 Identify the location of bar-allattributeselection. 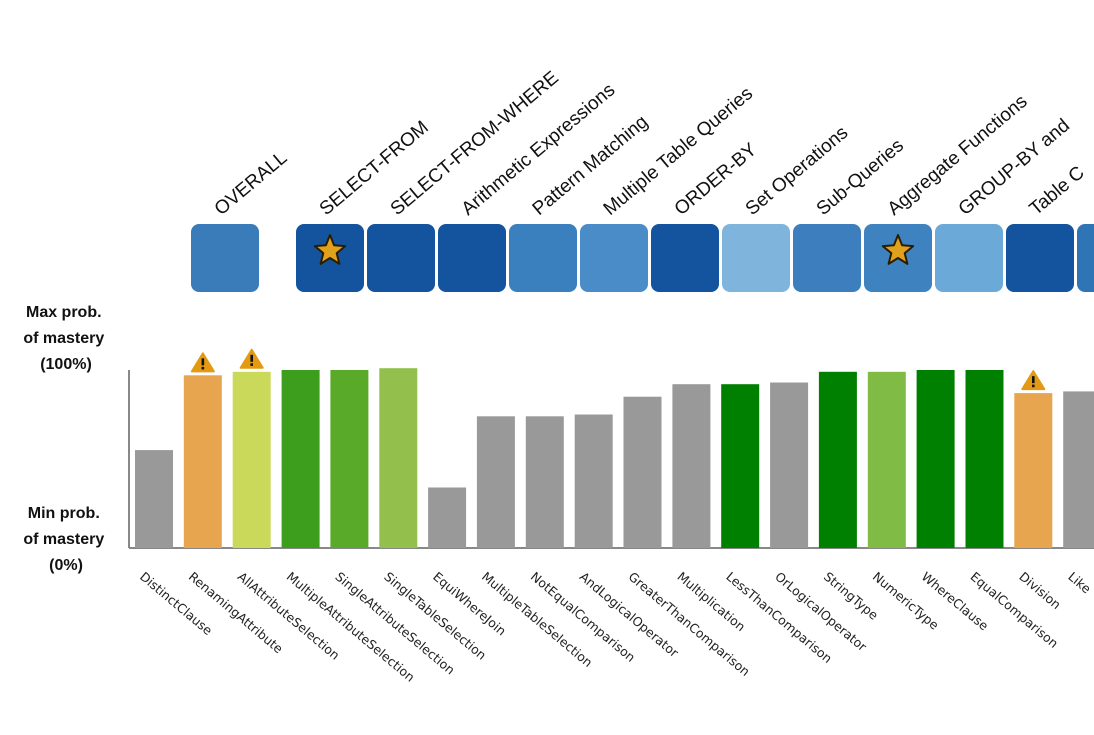
(251, 448).